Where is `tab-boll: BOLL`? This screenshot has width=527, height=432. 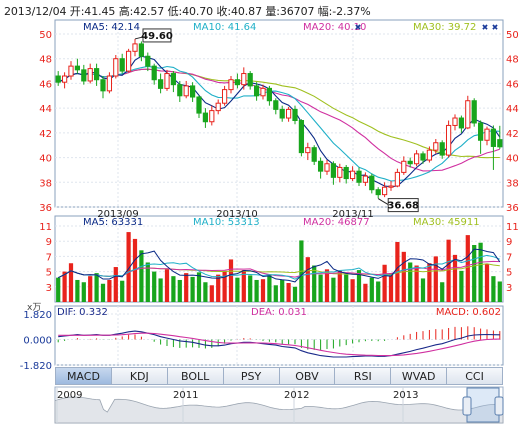
tab-boll: BOLL is located at coordinates (195, 376).